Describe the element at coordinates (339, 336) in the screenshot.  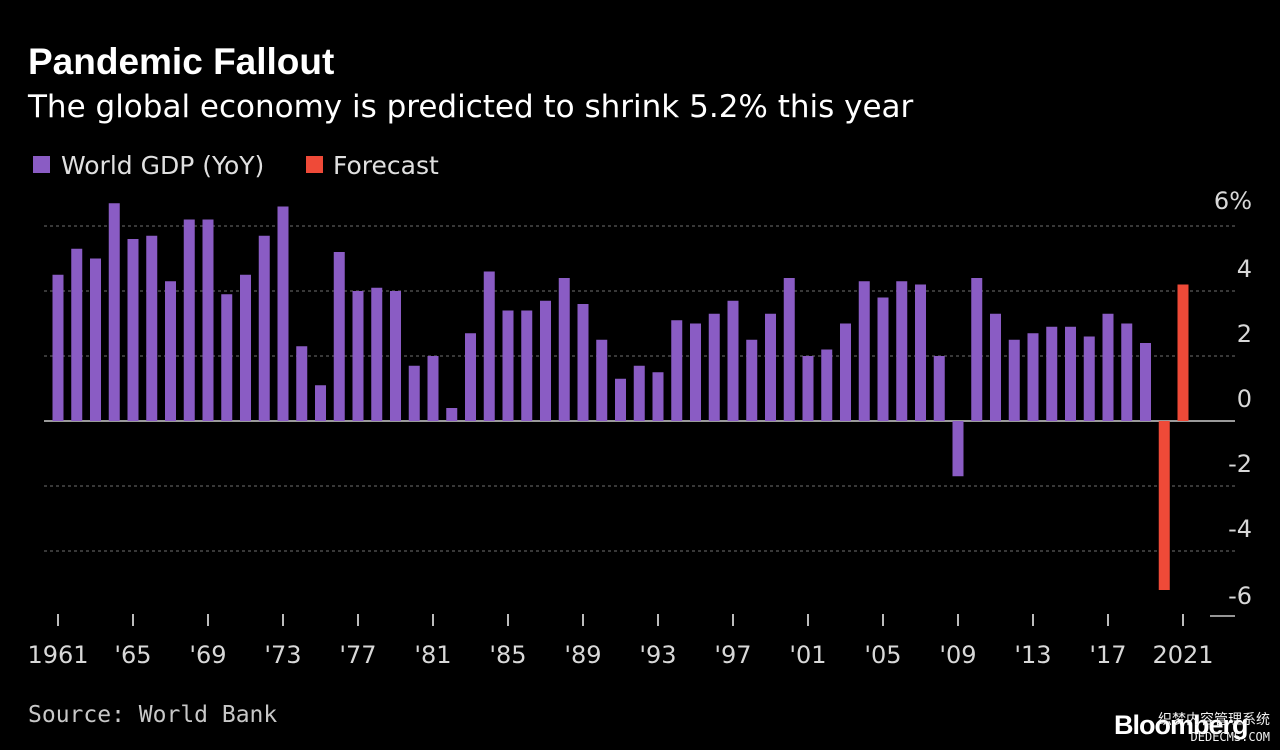
I see `gdp-bar-1976` at that location.